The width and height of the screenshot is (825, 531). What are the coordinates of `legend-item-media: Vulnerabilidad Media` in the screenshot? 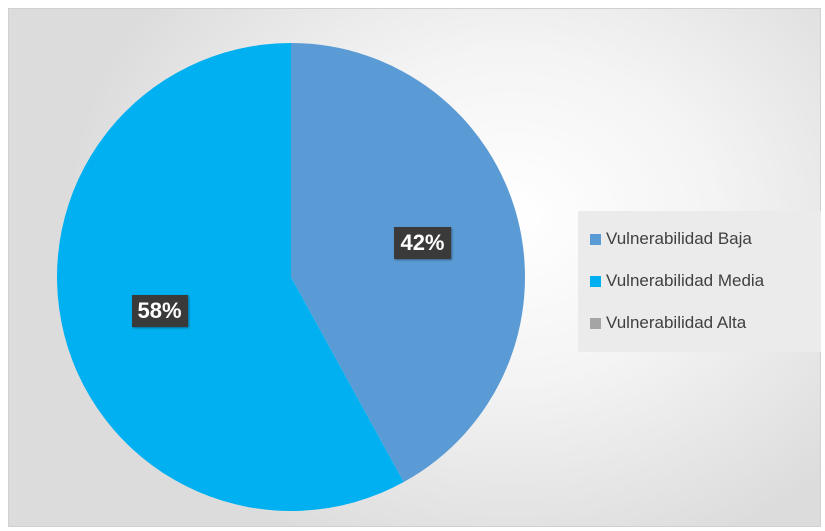 It's located at (677, 281).